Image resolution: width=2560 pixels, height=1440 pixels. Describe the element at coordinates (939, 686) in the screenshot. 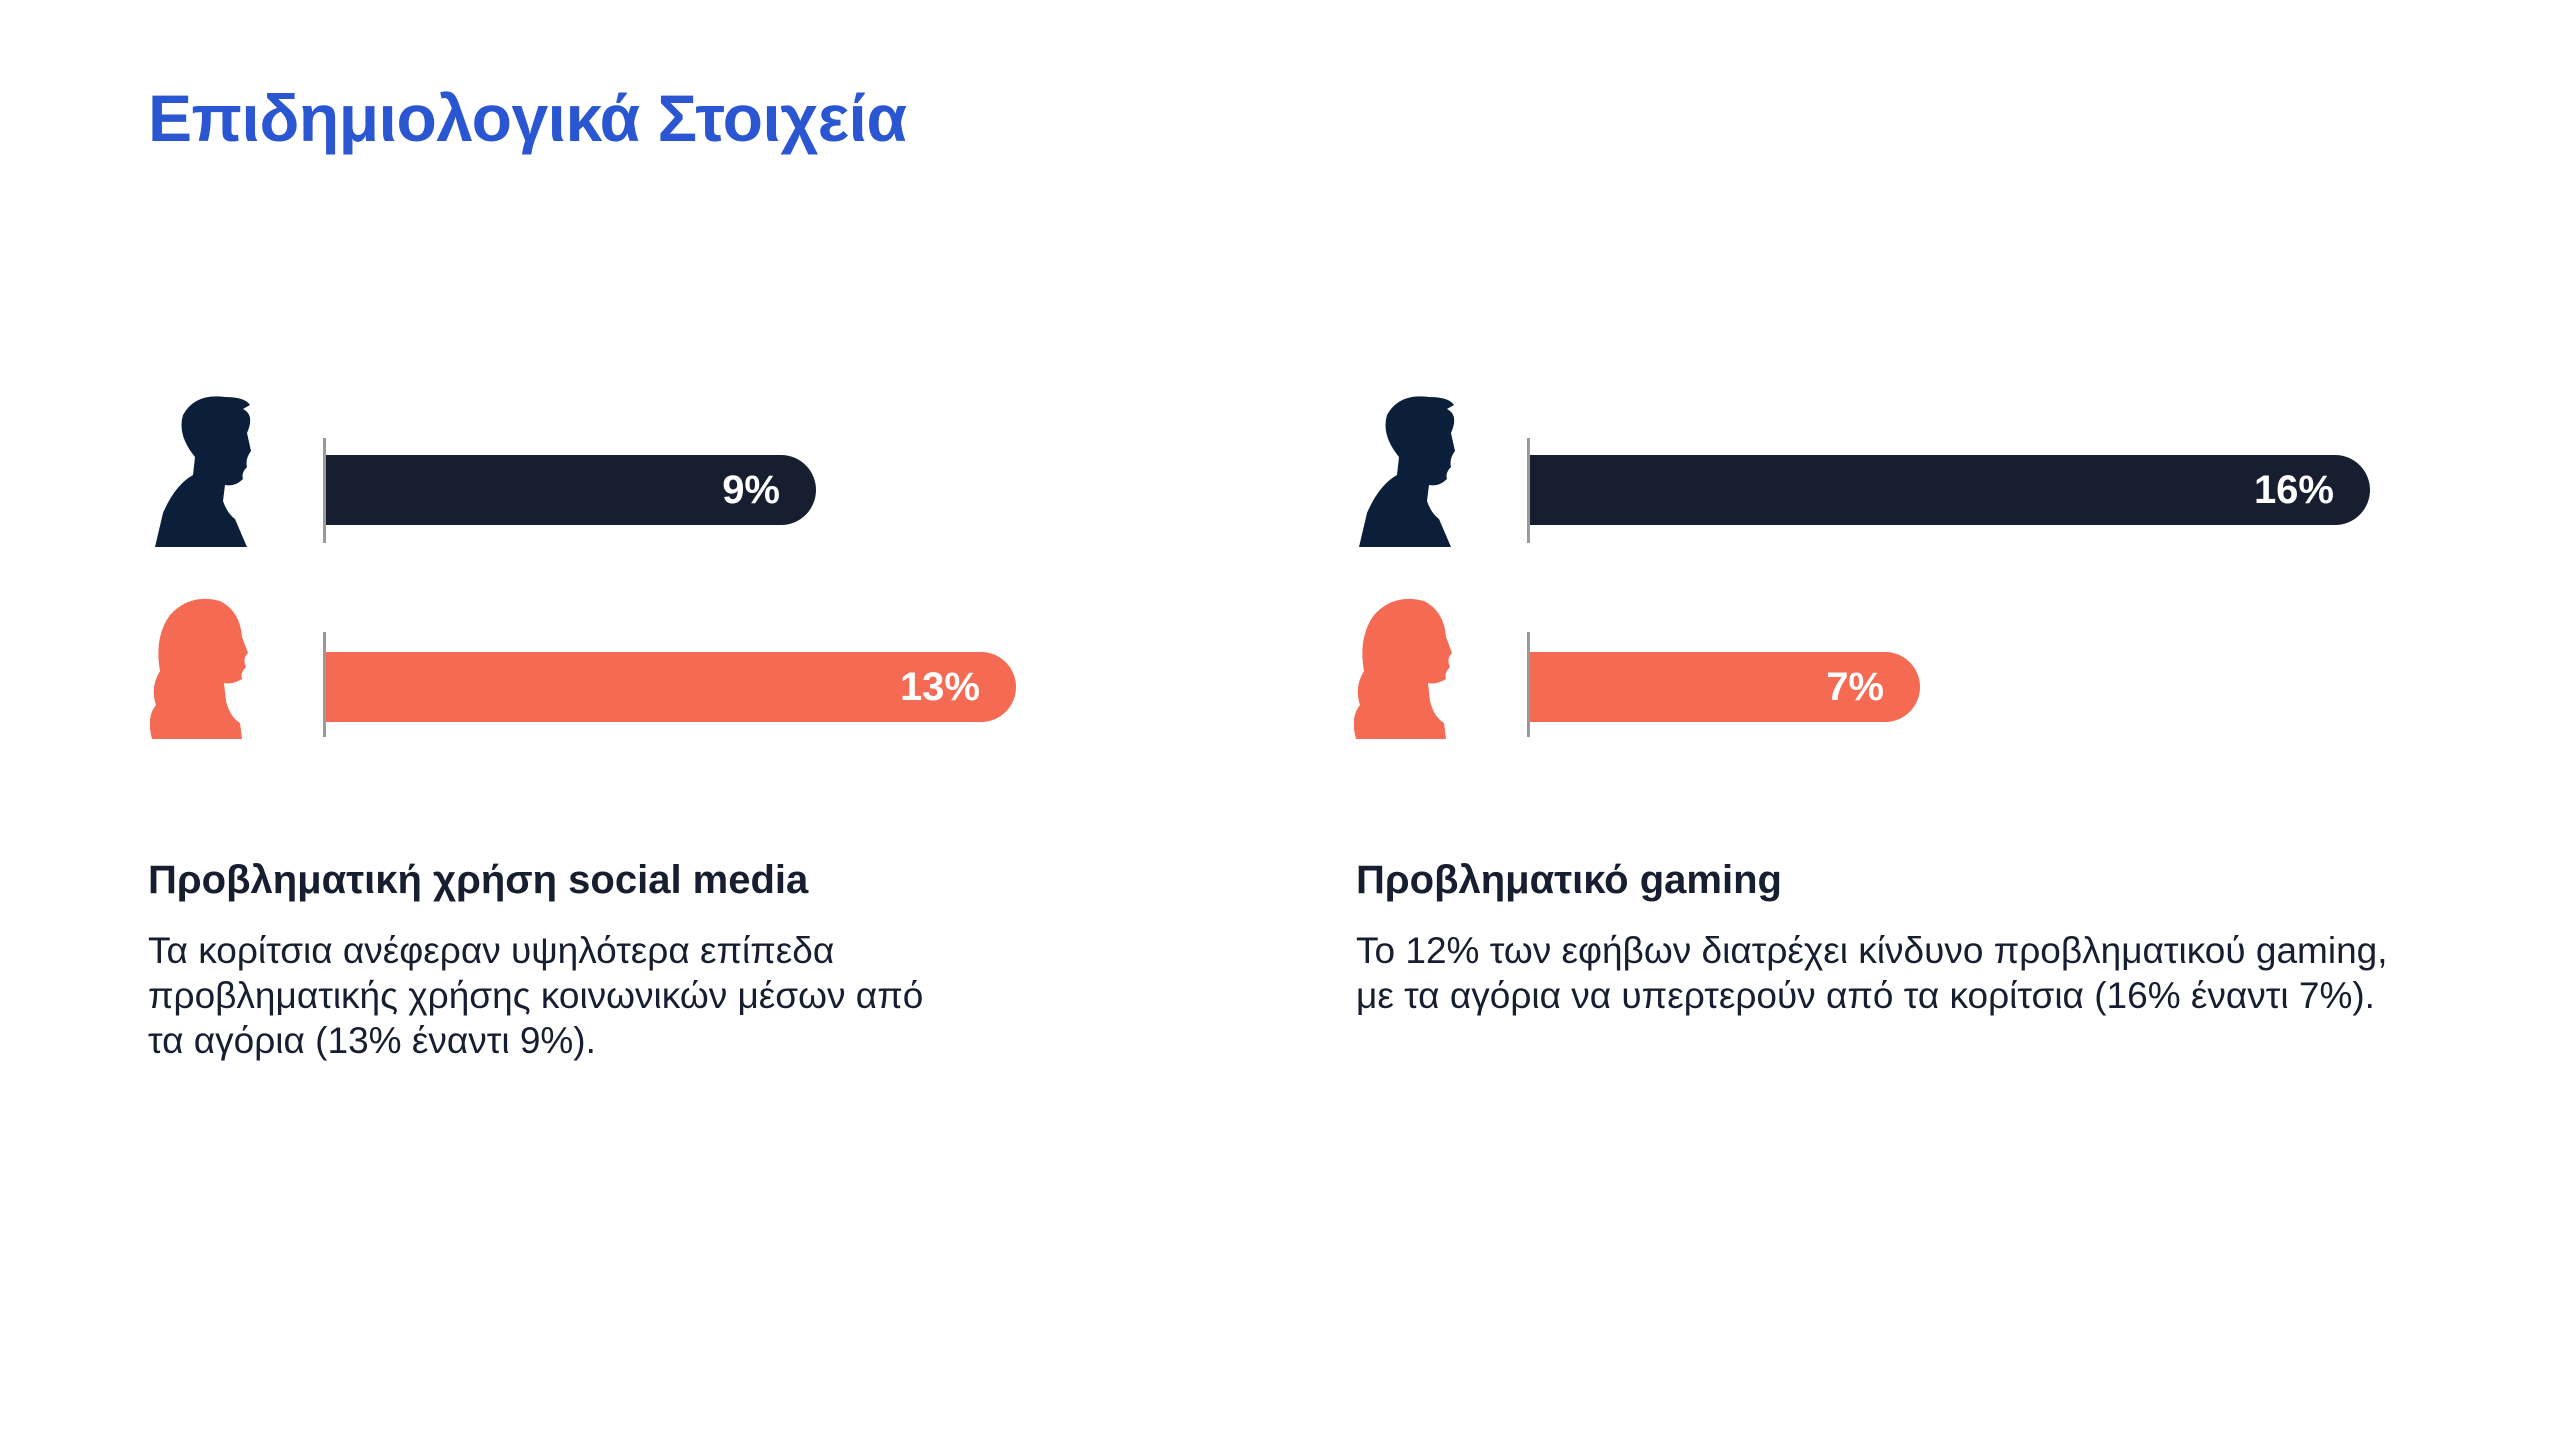

I see `bar-label: 13%` at that location.